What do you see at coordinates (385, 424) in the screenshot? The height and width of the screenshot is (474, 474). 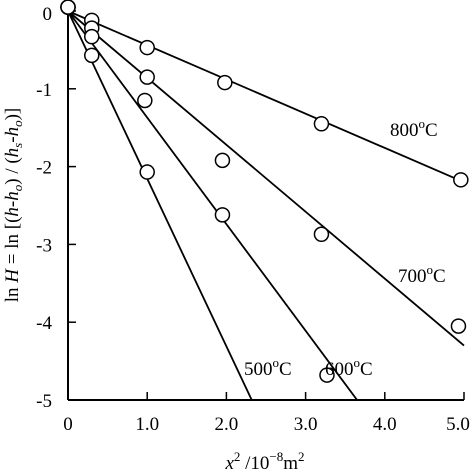 I see `x-tick-label: 4.0` at bounding box center [385, 424].